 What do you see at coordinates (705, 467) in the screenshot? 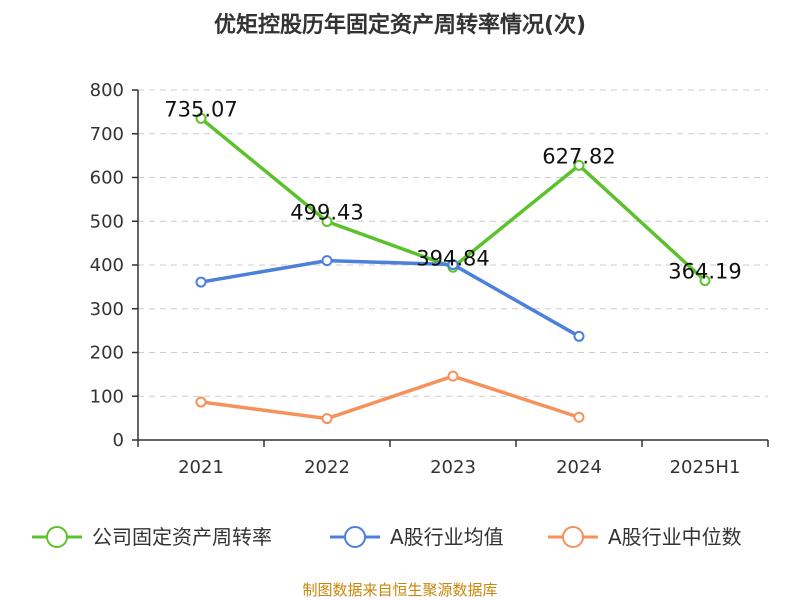
I see `x-tick-label: 2025H1` at bounding box center [705, 467].